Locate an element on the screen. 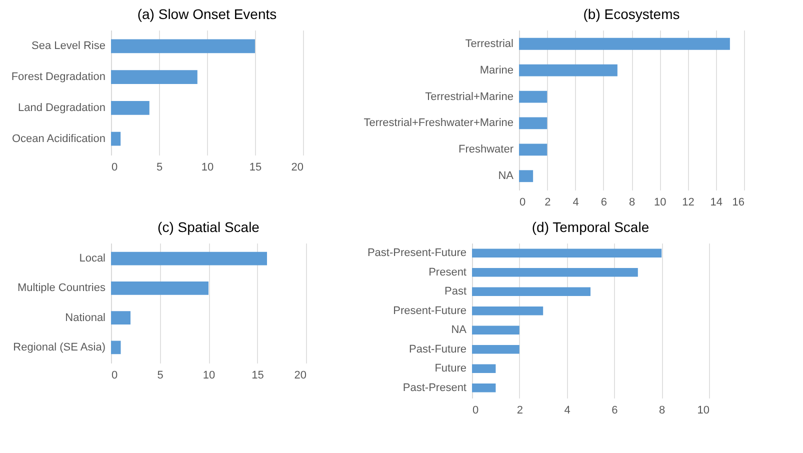 The width and height of the screenshot is (803, 453). y-tick-label: Terrestrial+Marine is located at coordinates (469, 96).